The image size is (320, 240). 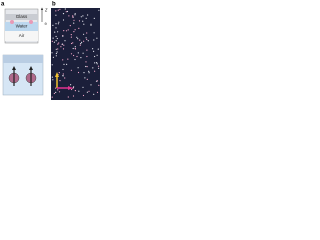 What do you see at coordinates (21, 26) in the screenshot?
I see `water-layer` at bounding box center [21, 26].